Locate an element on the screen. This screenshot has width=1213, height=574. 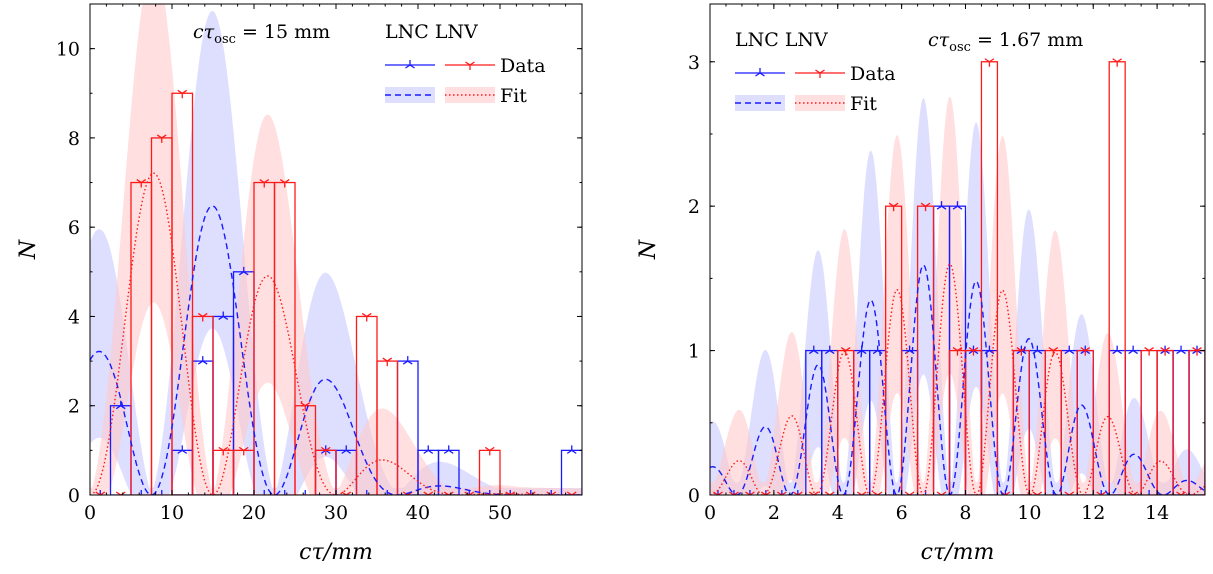
x-tick-label: 14 is located at coordinates (1157, 513).